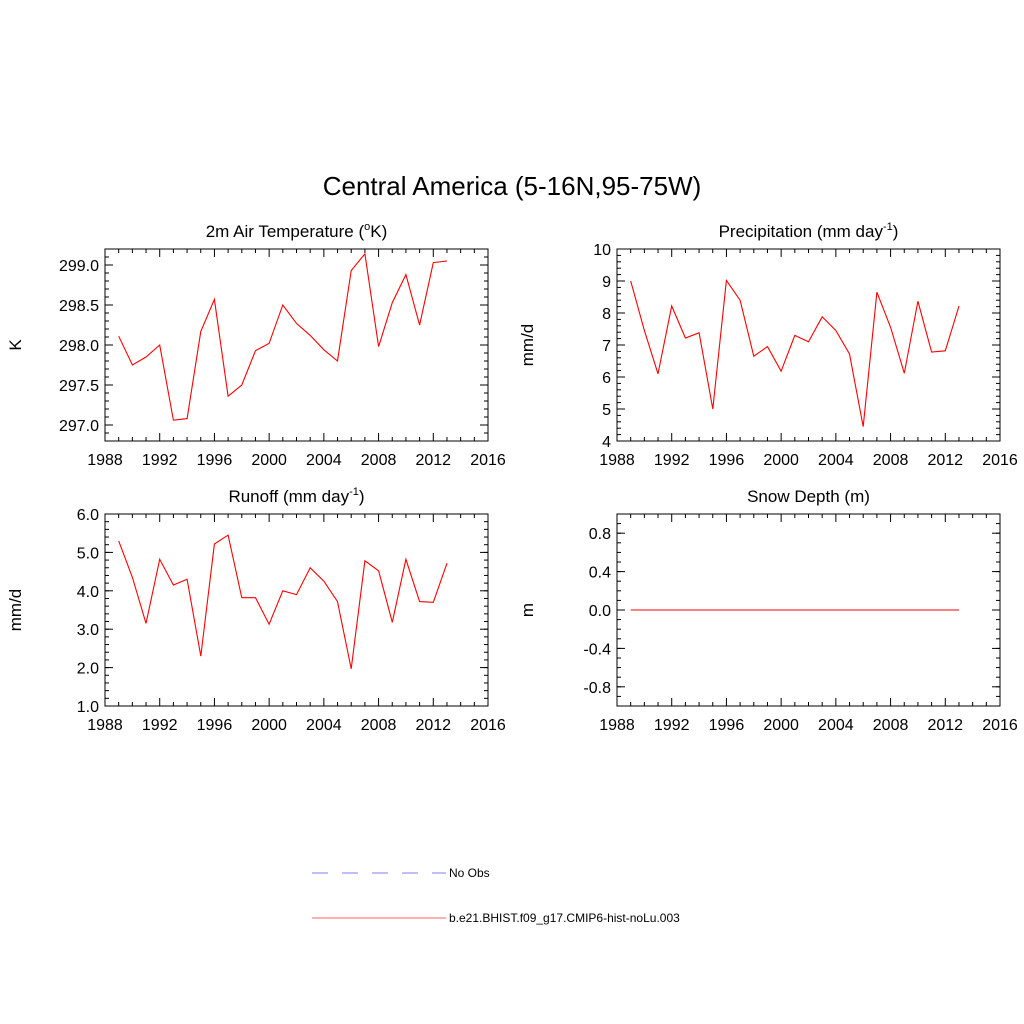 Image resolution: width=1024 pixels, height=1024 pixels. I want to click on legend-label-no-obs: No Obs, so click(469, 873).